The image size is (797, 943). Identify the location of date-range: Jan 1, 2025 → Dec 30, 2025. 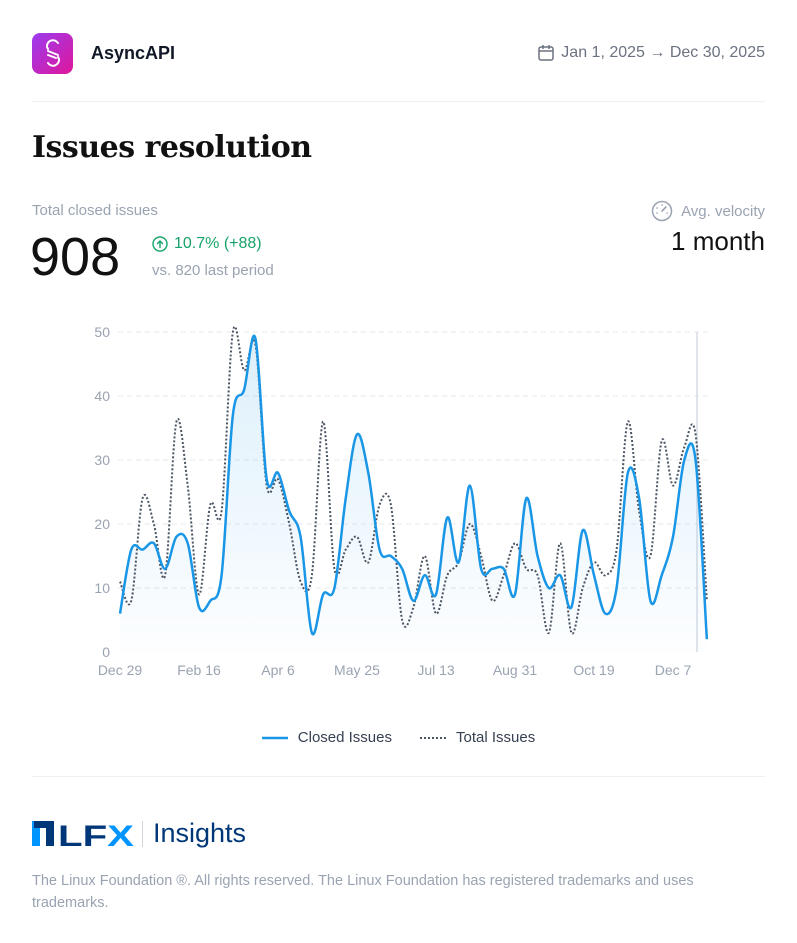
(651, 53).